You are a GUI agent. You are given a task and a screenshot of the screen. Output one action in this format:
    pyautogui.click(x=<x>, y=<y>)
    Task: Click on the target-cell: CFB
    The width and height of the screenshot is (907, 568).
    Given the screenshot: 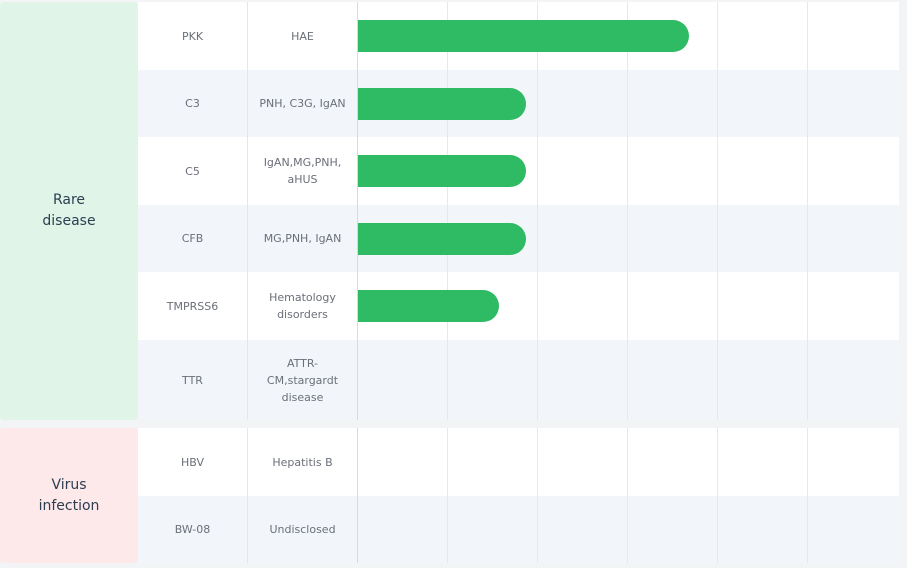 What is the action you would take?
    pyautogui.click(x=193, y=238)
    